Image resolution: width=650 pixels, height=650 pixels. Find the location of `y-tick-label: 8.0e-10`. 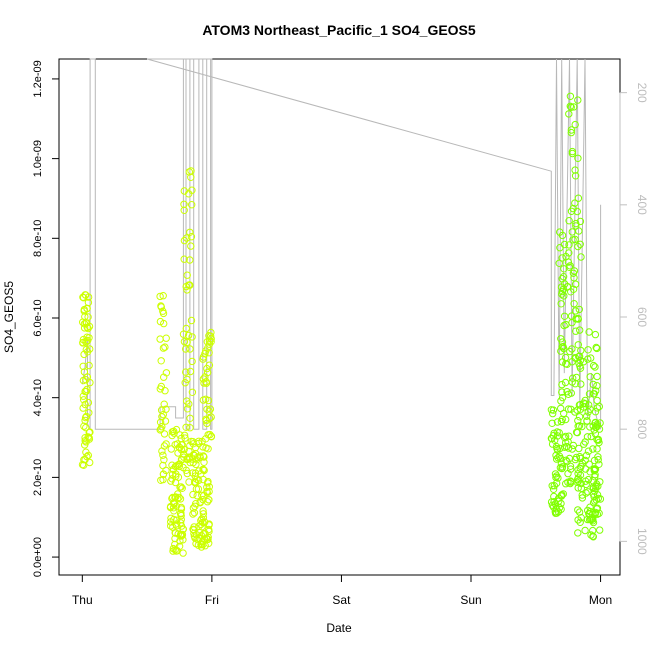

y-tick-label: 8.0e-10 is located at coordinates (38, 238).